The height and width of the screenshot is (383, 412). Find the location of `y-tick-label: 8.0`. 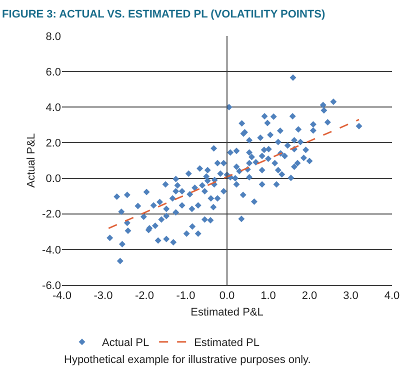

y-tick-label: 8.0 is located at coordinates (53, 36).